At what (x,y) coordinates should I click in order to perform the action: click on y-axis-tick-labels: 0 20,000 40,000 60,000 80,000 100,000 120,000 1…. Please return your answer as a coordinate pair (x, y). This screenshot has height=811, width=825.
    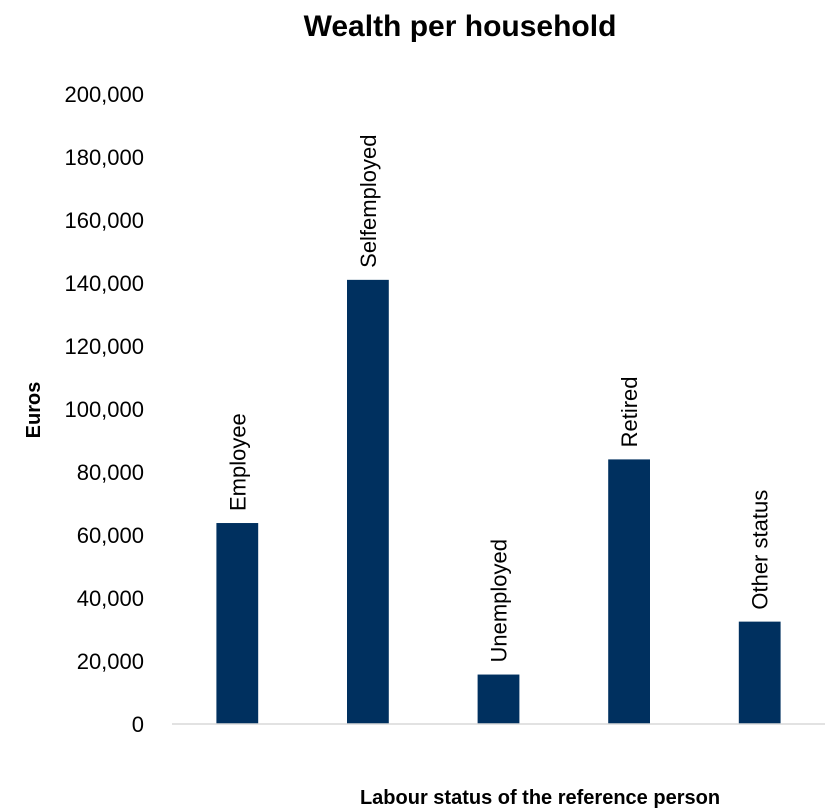
    Looking at the image, I should click on (104, 409).